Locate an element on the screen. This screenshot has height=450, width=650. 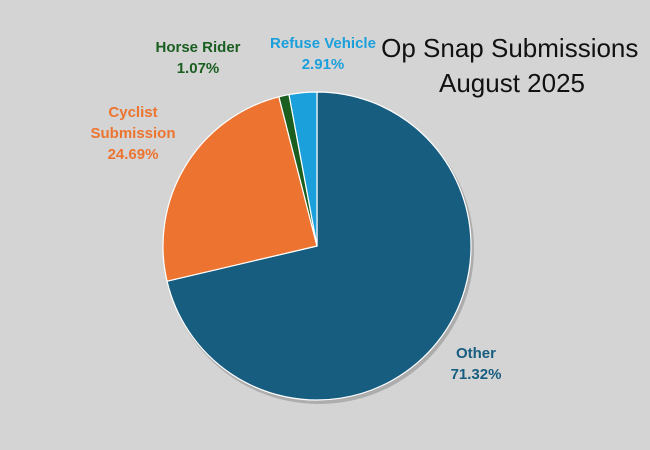
data-label-category: Submission is located at coordinates (132, 133).